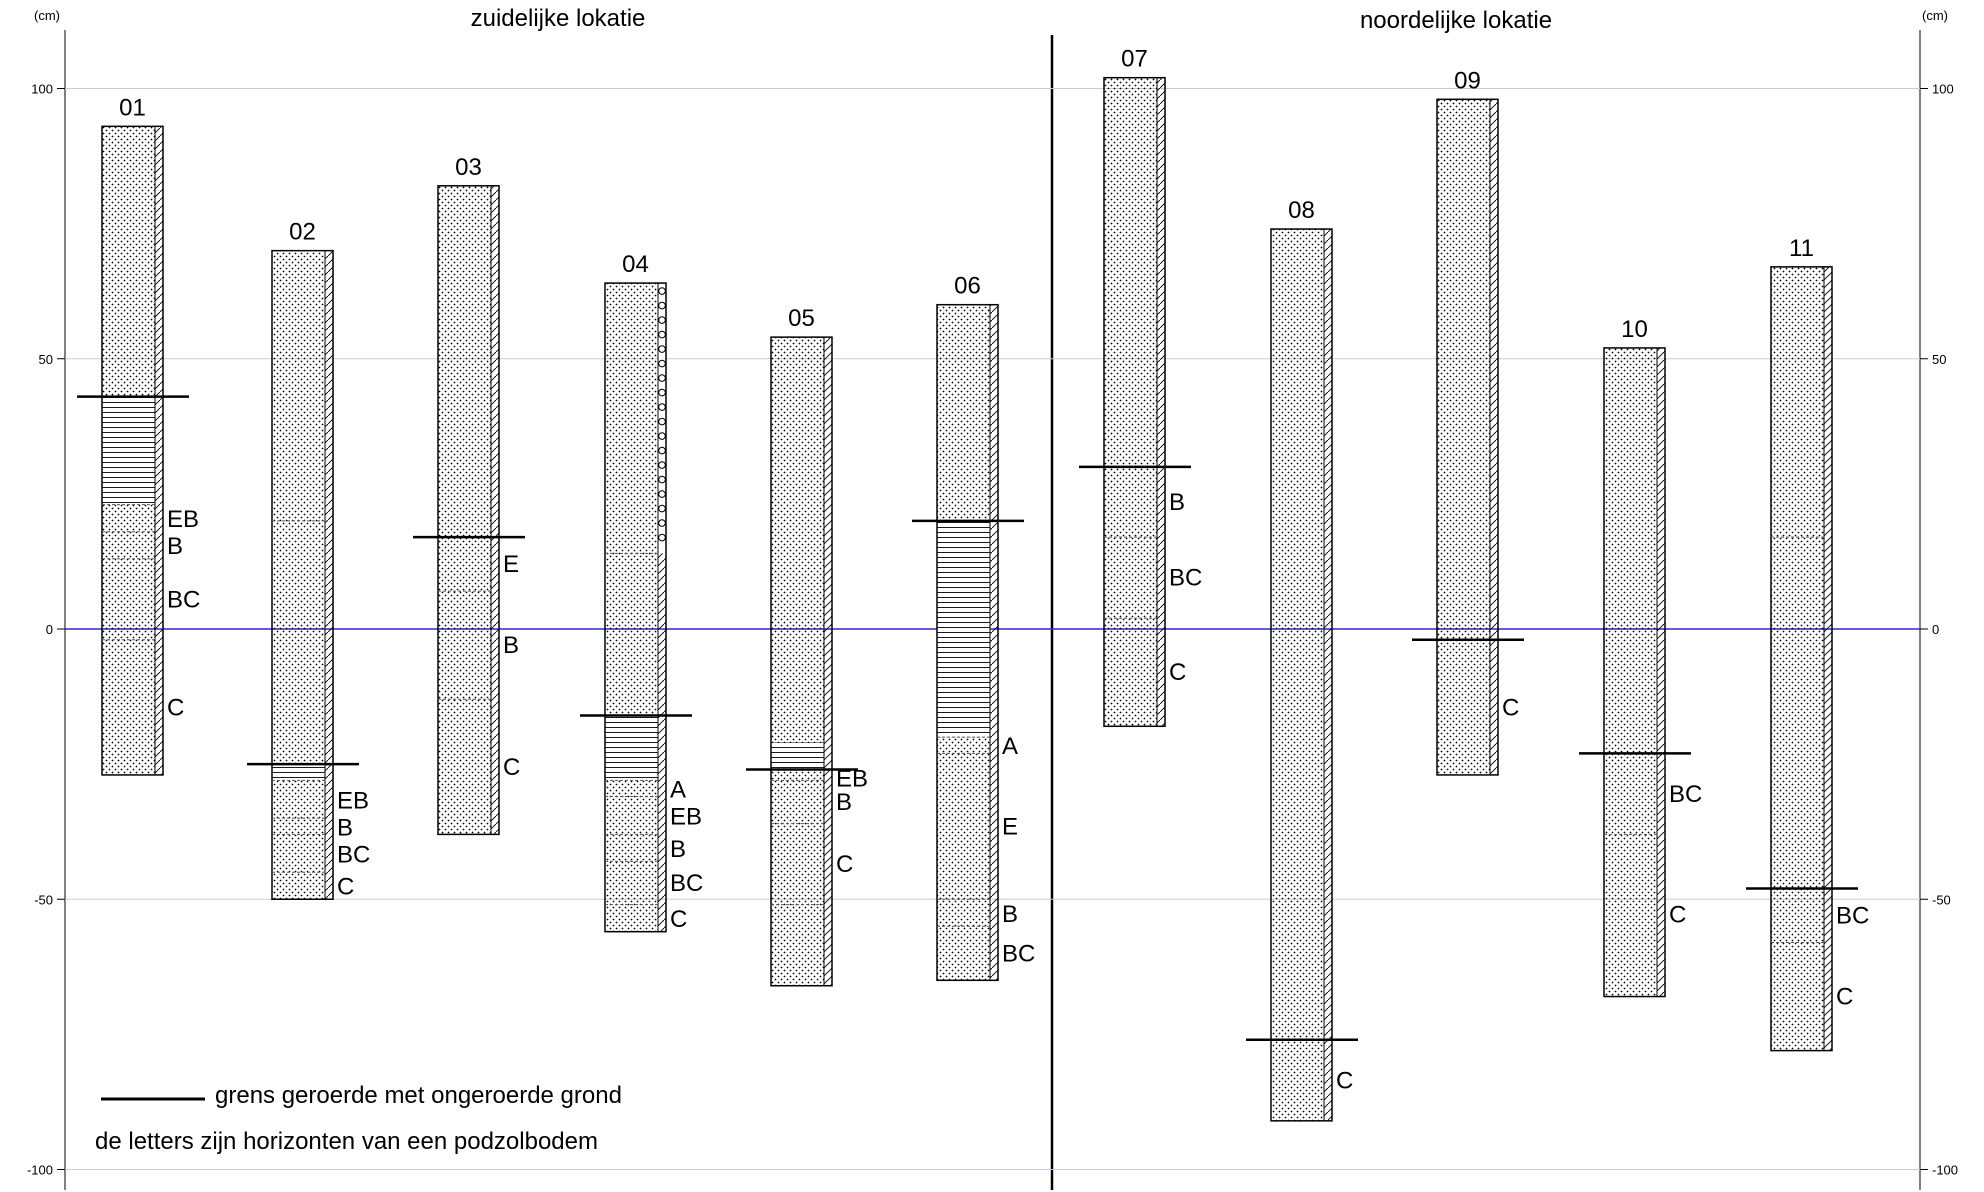 The image size is (1984, 1192). Describe the element at coordinates (635, 264) in the screenshot. I see `core-label: 04` at that location.